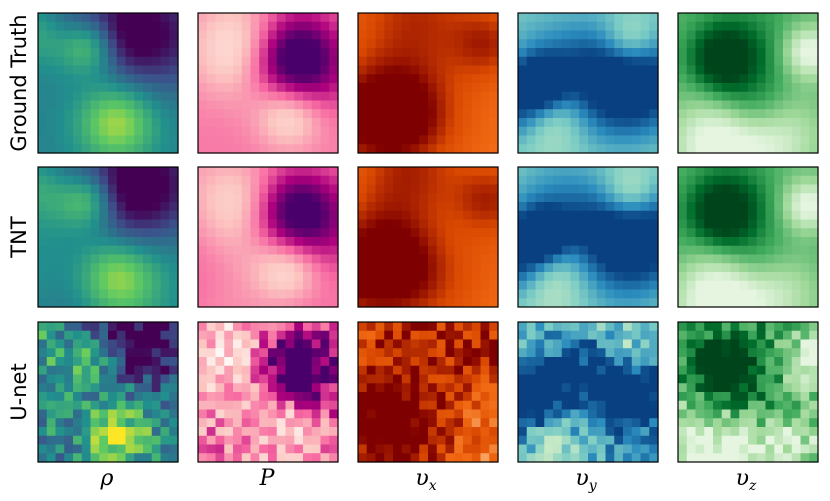 The image size is (830, 501). Describe the element at coordinates (19, 391) in the screenshot. I see `row-label-unet: U-net` at that location.